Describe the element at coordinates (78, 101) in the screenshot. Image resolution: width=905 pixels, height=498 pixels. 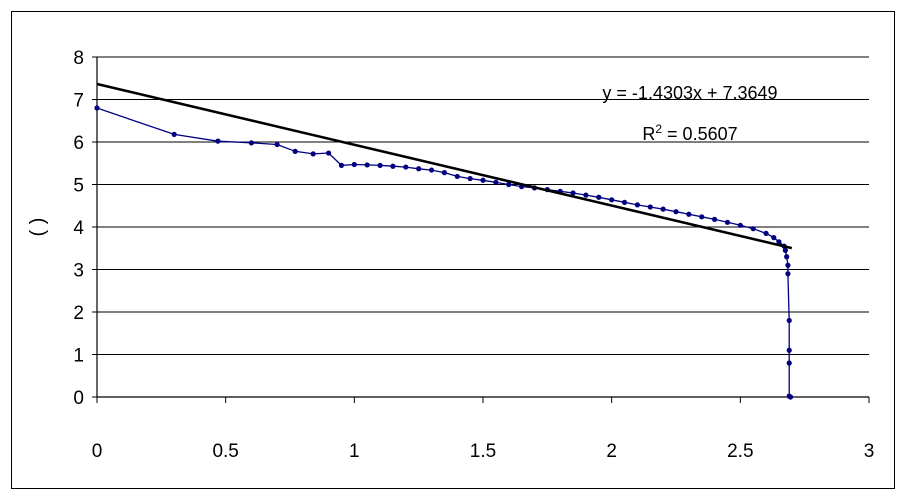
I see `y-tick-label: 7` at that location.